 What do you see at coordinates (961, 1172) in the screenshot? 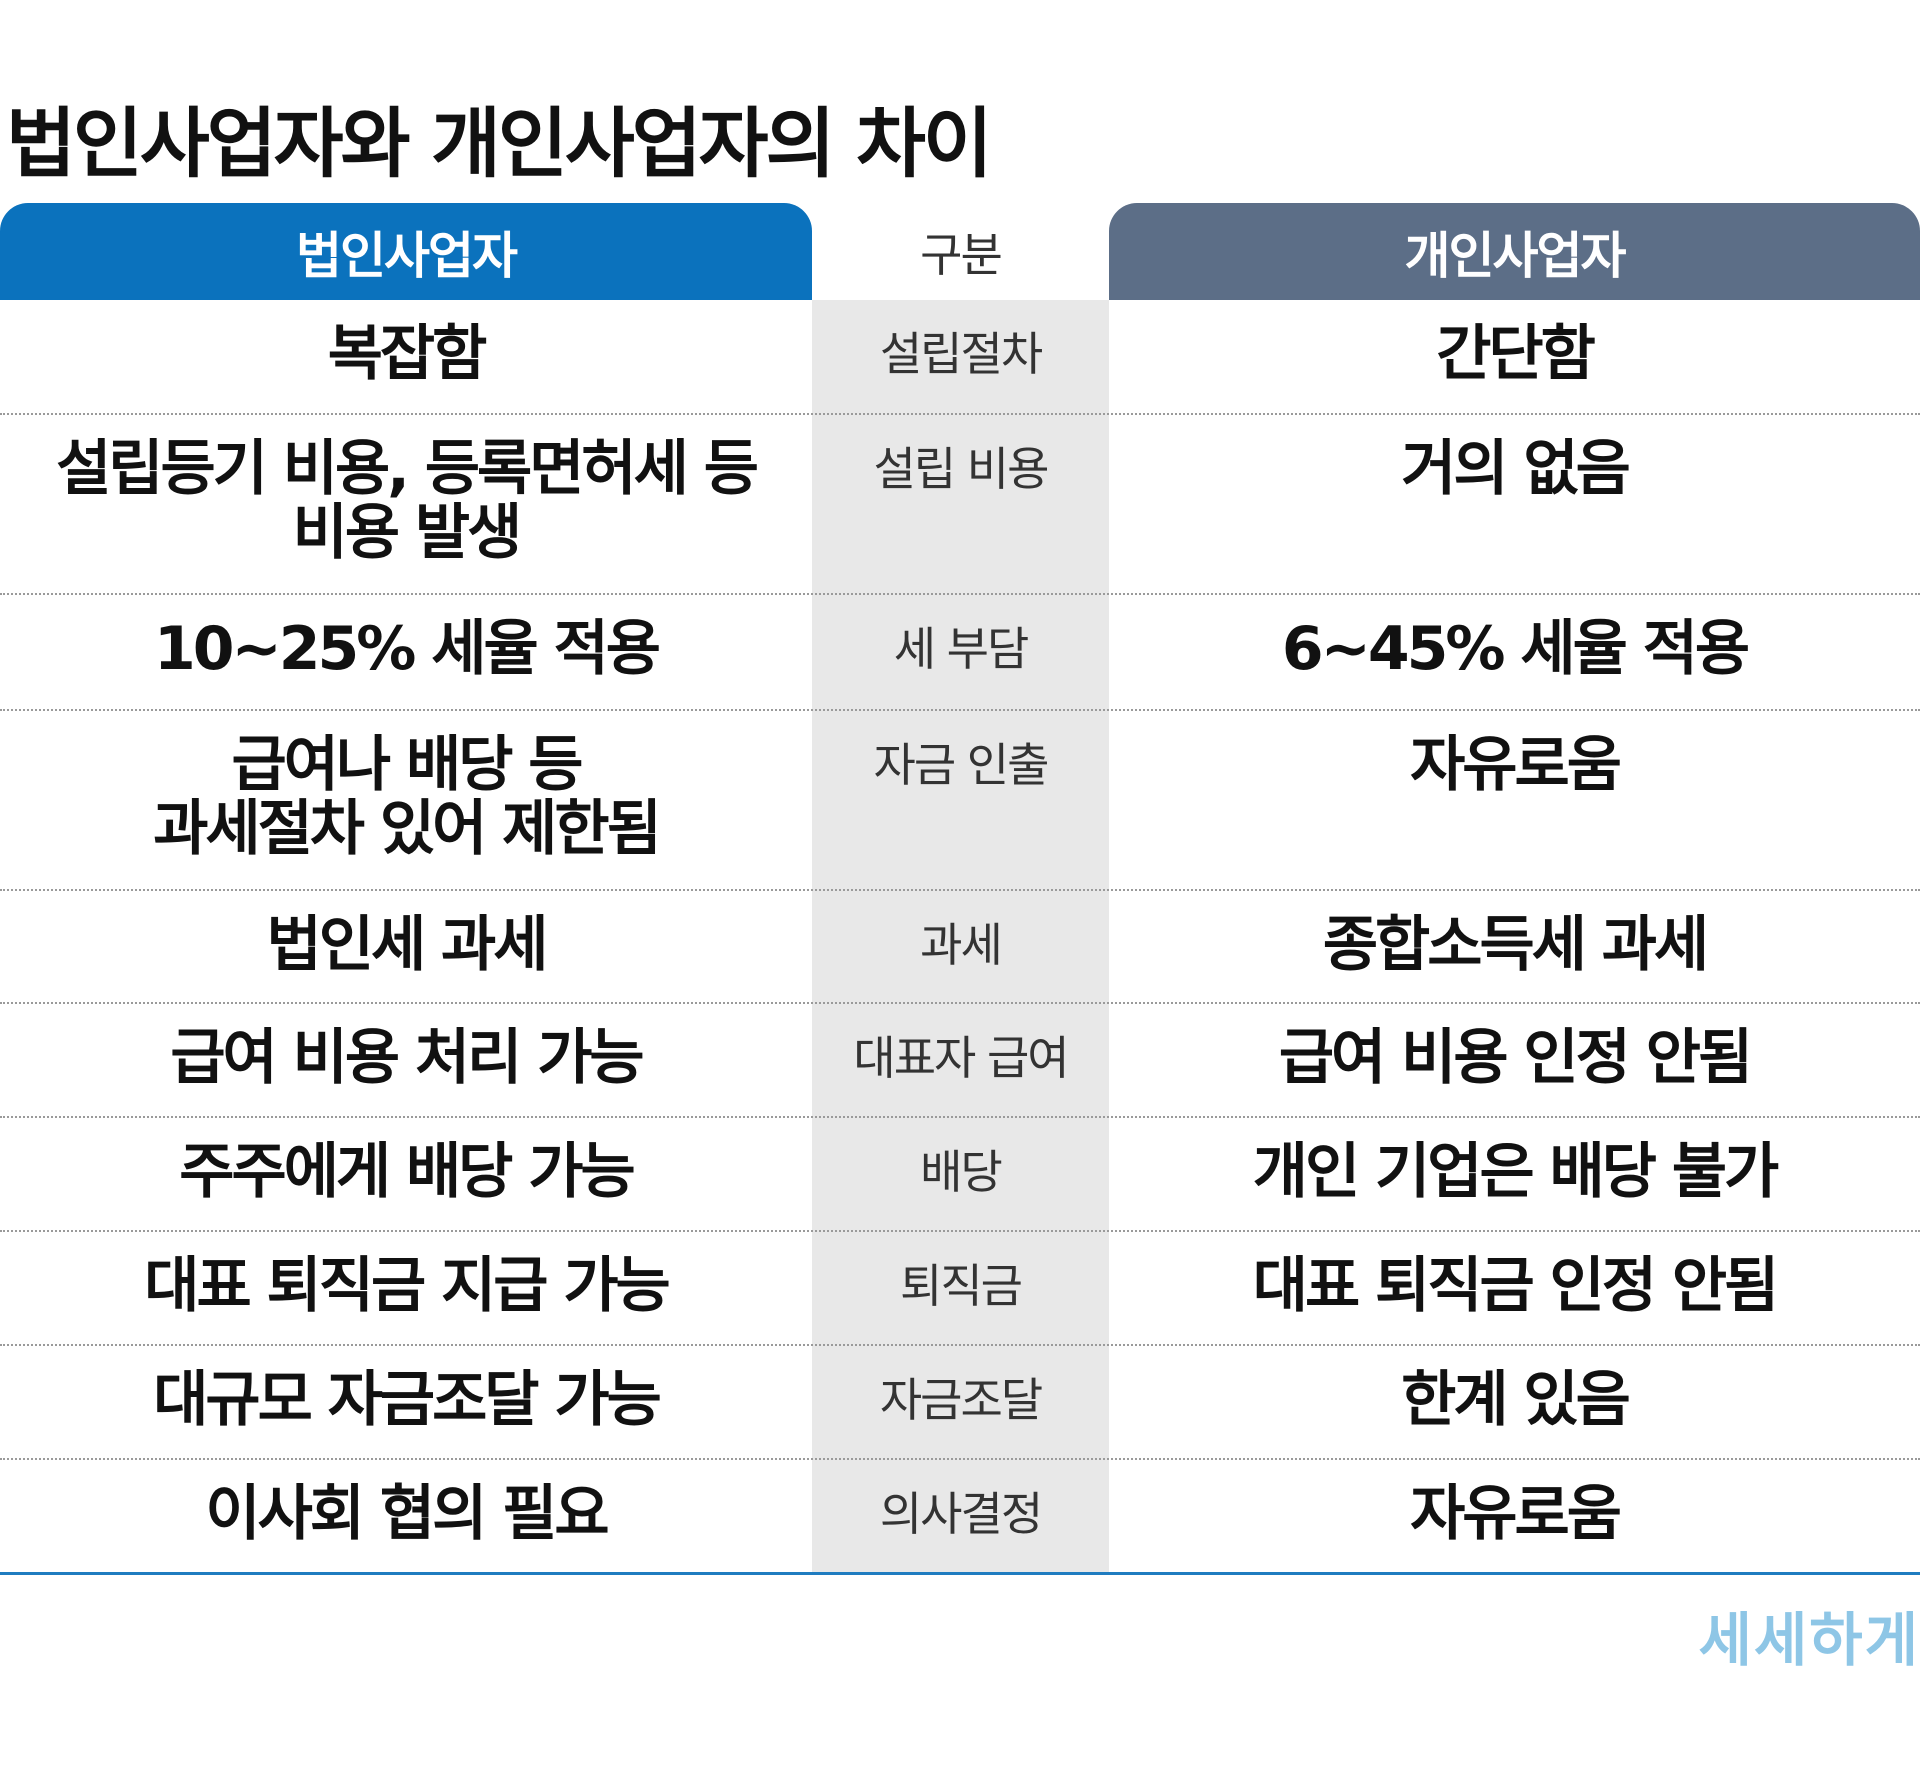
I see `category-cell: 배당` at bounding box center [961, 1172].